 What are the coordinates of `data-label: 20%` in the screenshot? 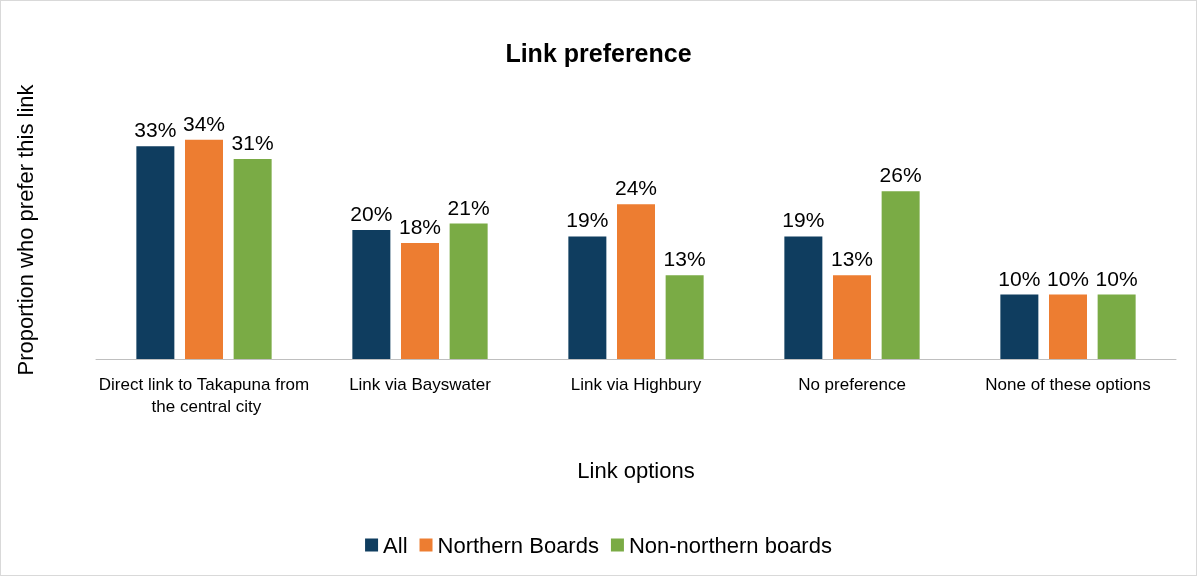 It's located at (371, 213).